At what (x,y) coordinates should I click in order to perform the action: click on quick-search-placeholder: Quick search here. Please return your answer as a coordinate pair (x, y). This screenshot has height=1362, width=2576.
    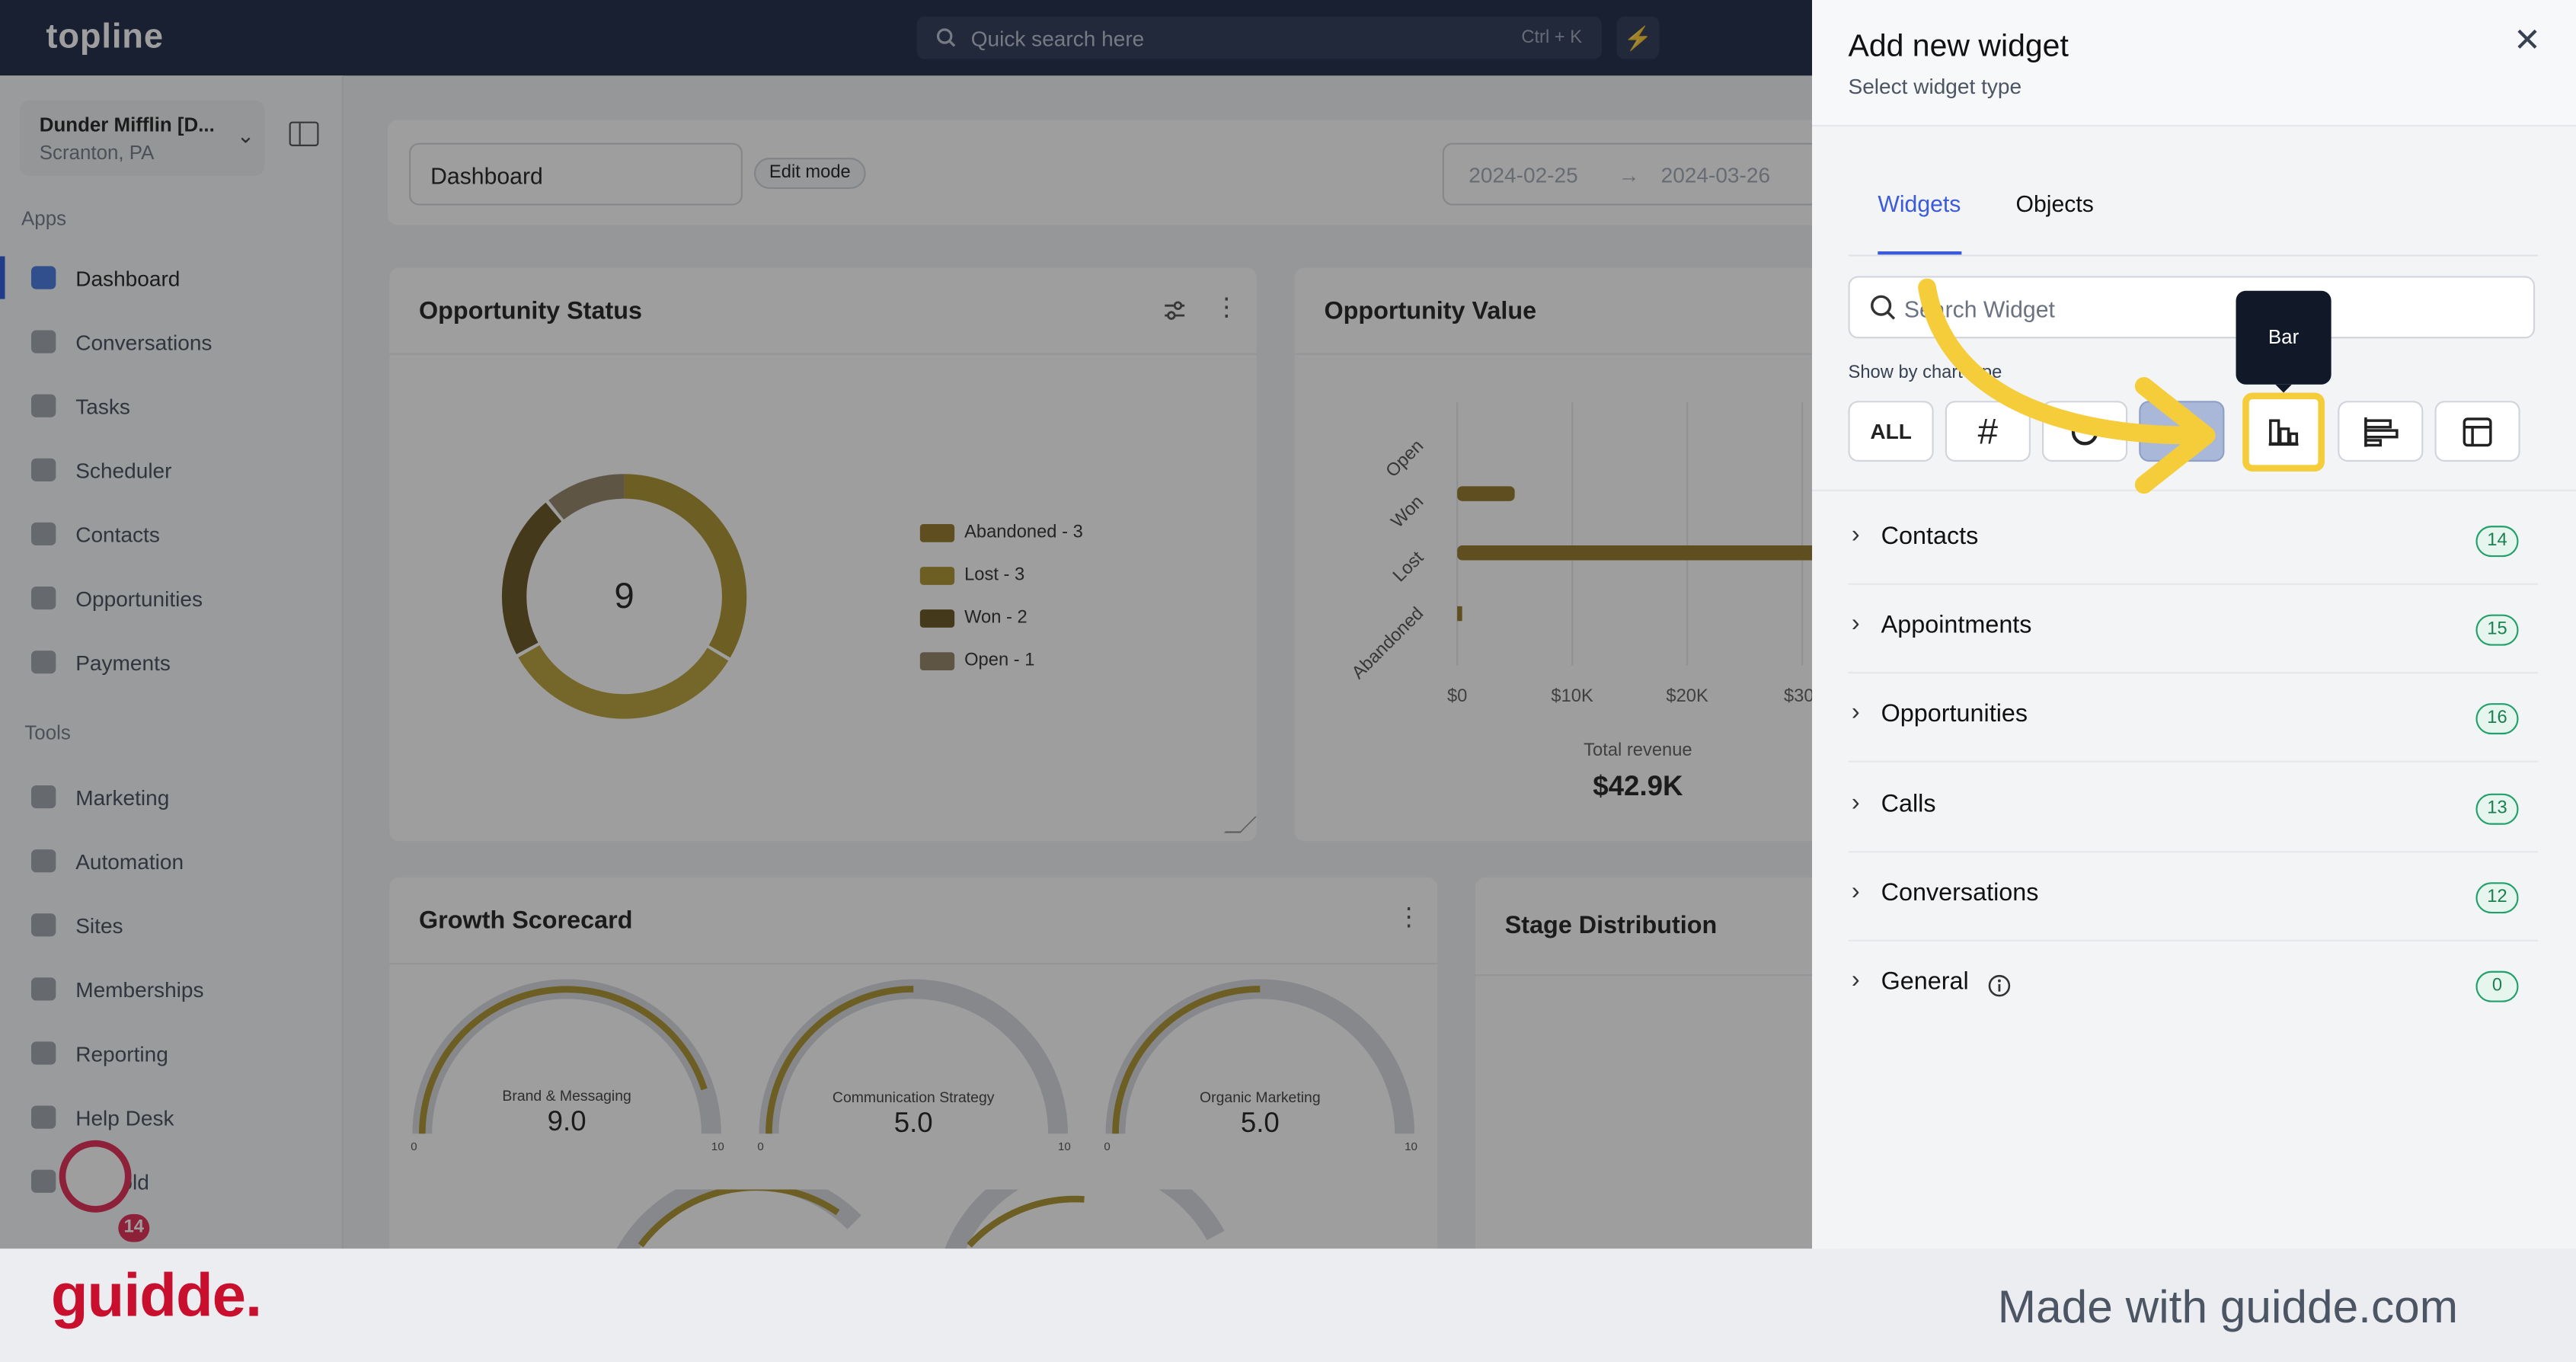
    Looking at the image, I should click on (1058, 38).